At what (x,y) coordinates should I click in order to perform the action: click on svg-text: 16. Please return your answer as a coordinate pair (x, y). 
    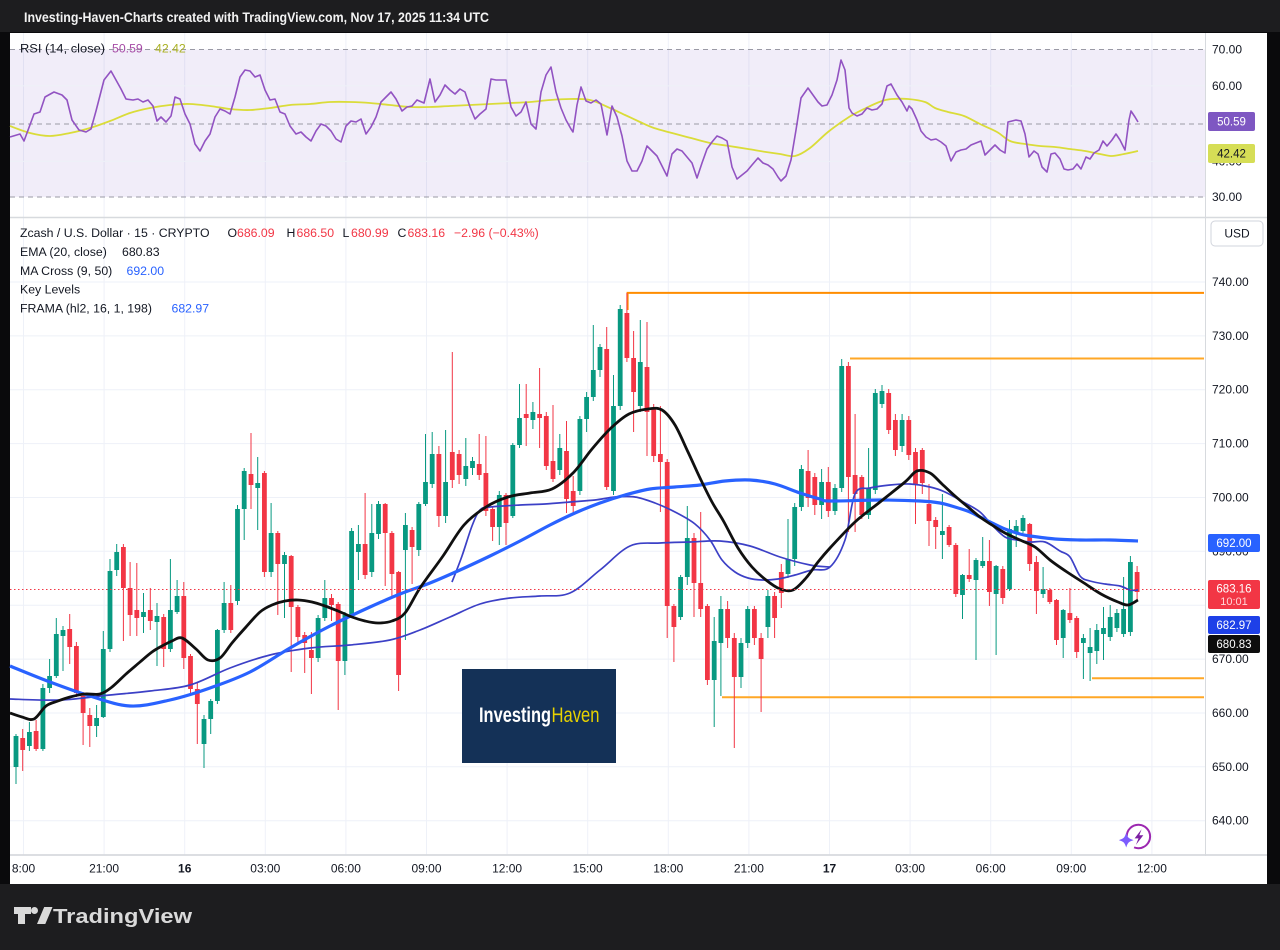
    Looking at the image, I should click on (185, 869).